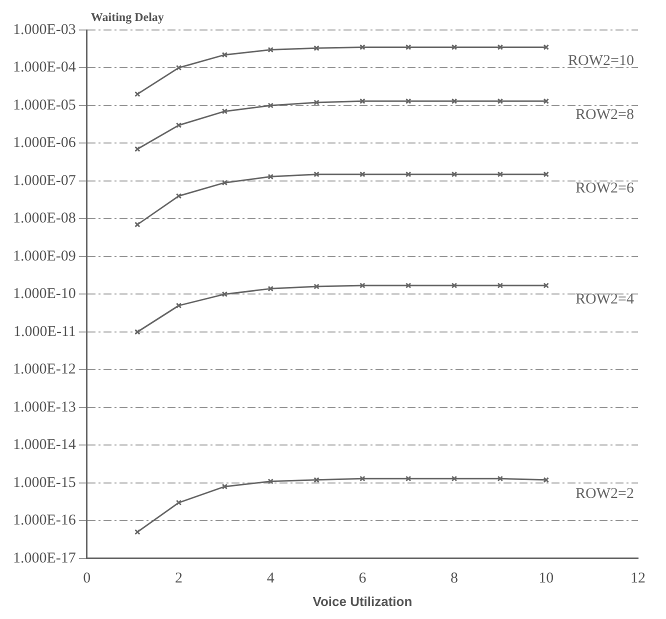  I want to click on series-label: ROW2=4, so click(605, 299).